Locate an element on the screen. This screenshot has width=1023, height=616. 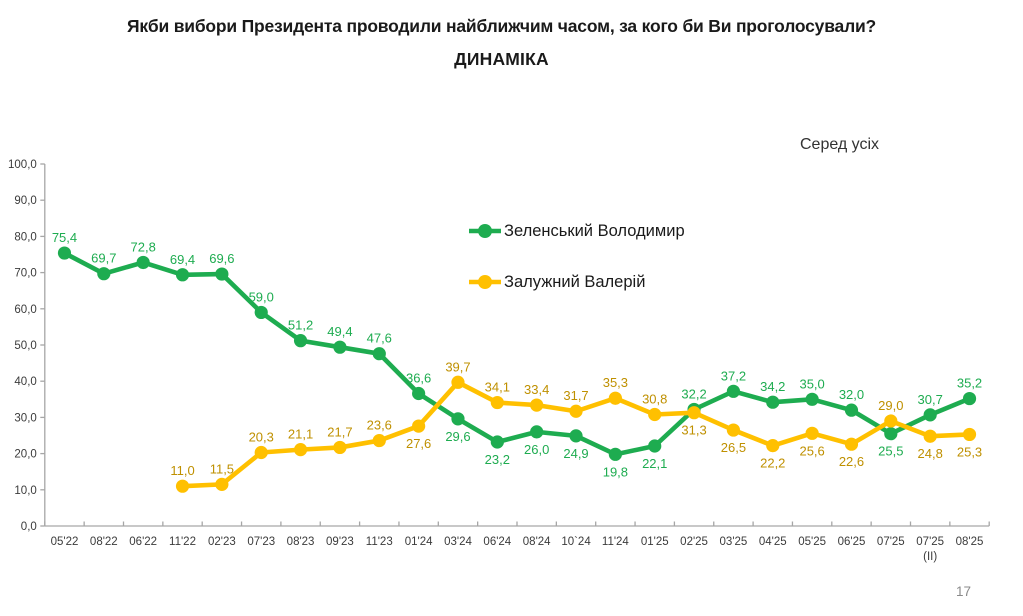
data-label-1: 21,7 is located at coordinates (339, 431).